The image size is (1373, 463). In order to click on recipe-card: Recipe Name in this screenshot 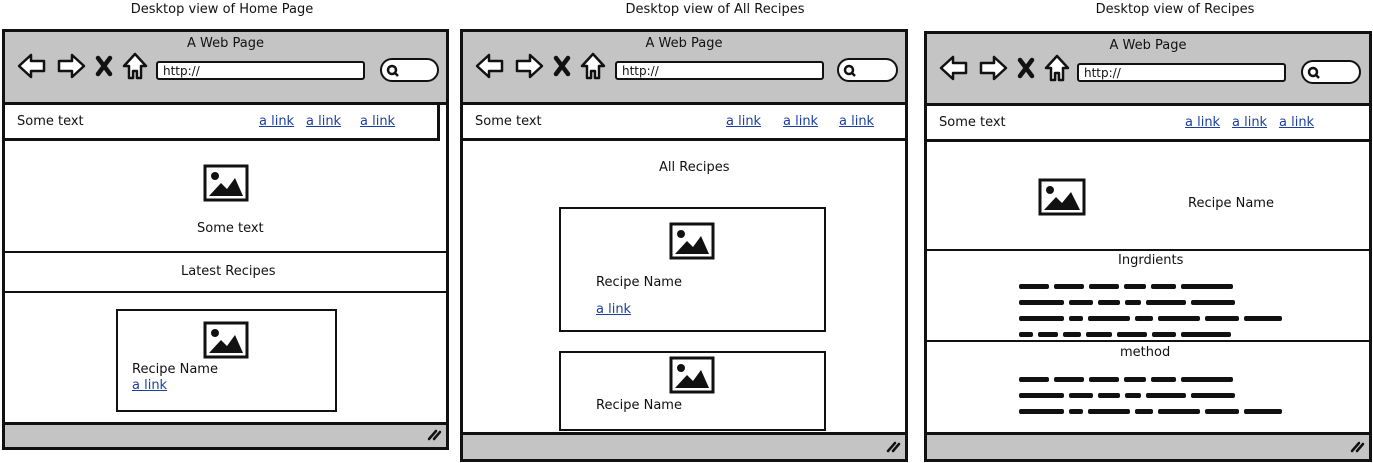, I will do `click(692, 391)`.